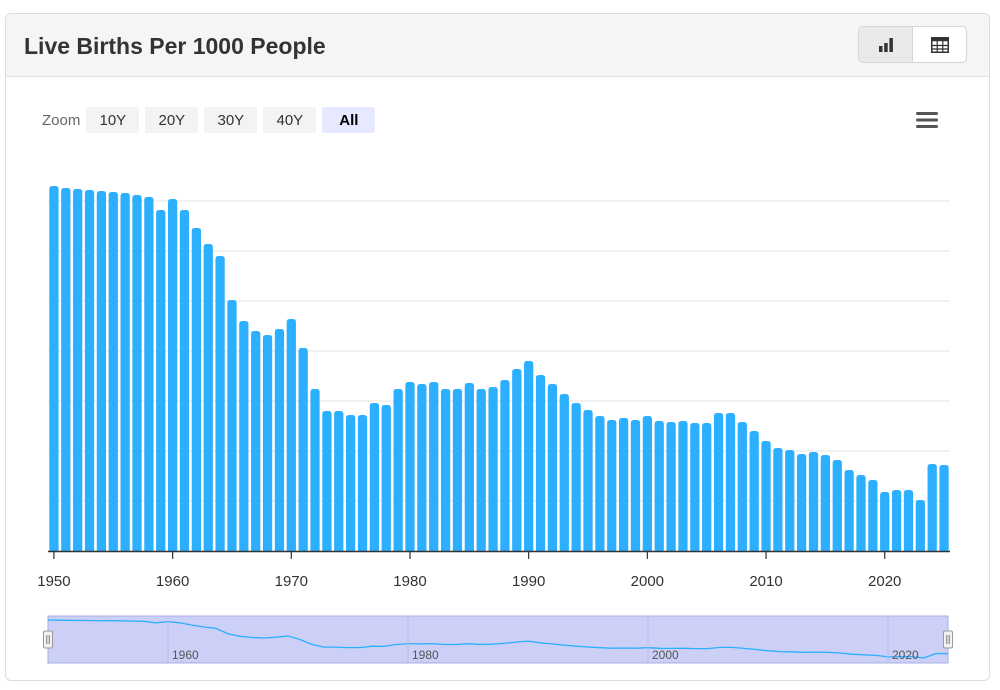 The image size is (1000, 690). I want to click on navigator-left-handle, so click(48, 639).